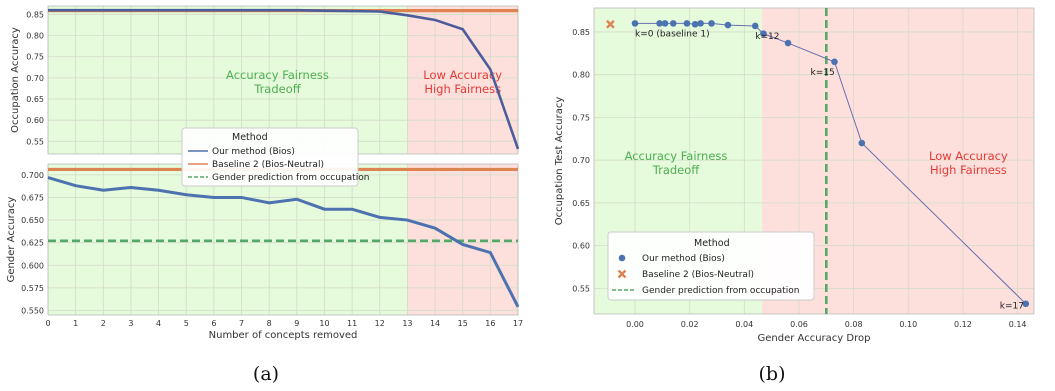 This screenshot has height=391, width=1055. What do you see at coordinates (269, 323) in the screenshot?
I see `x-tick-label: 8` at bounding box center [269, 323].